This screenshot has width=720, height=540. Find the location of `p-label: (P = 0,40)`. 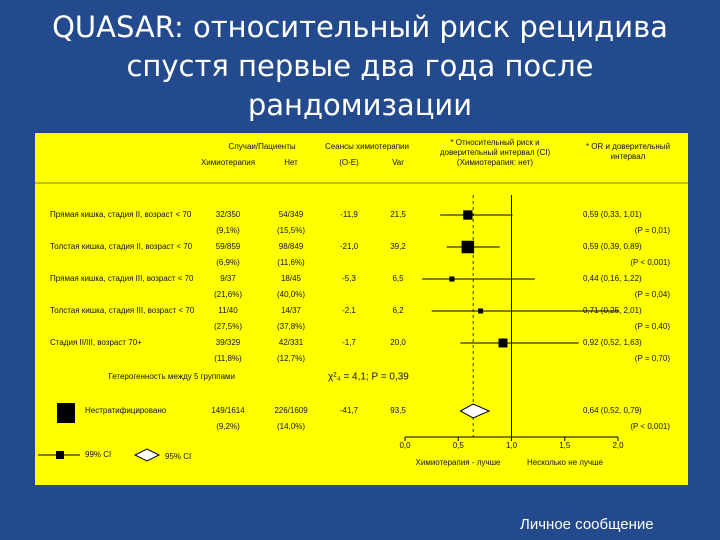

p-label: (P = 0,40) is located at coordinates (653, 326).